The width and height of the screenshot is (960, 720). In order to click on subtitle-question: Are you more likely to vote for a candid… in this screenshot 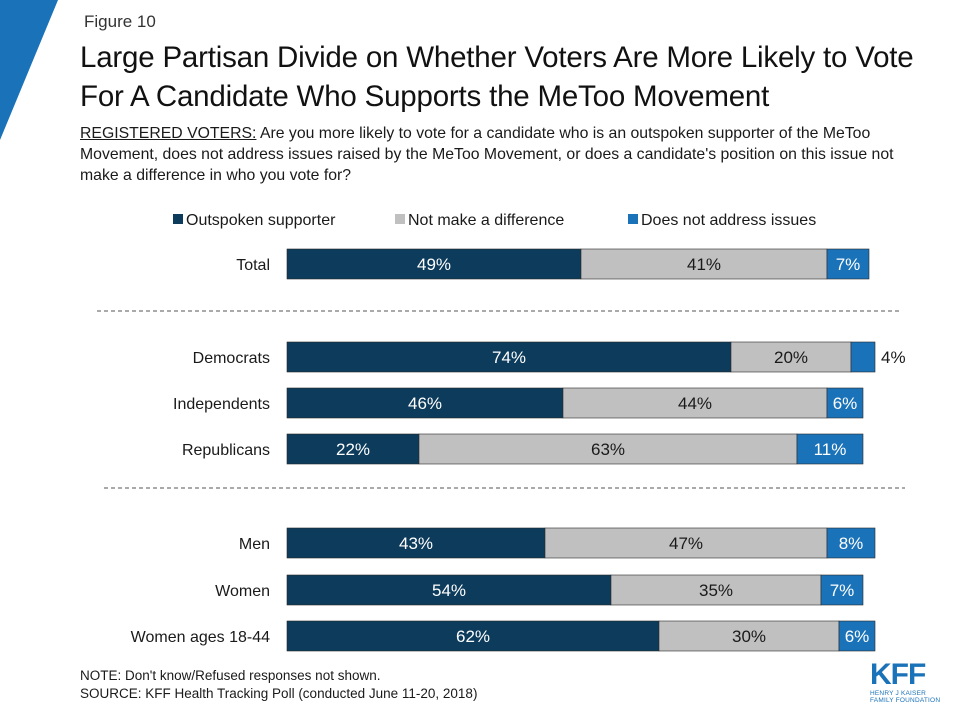, I will do `click(487, 154)`.